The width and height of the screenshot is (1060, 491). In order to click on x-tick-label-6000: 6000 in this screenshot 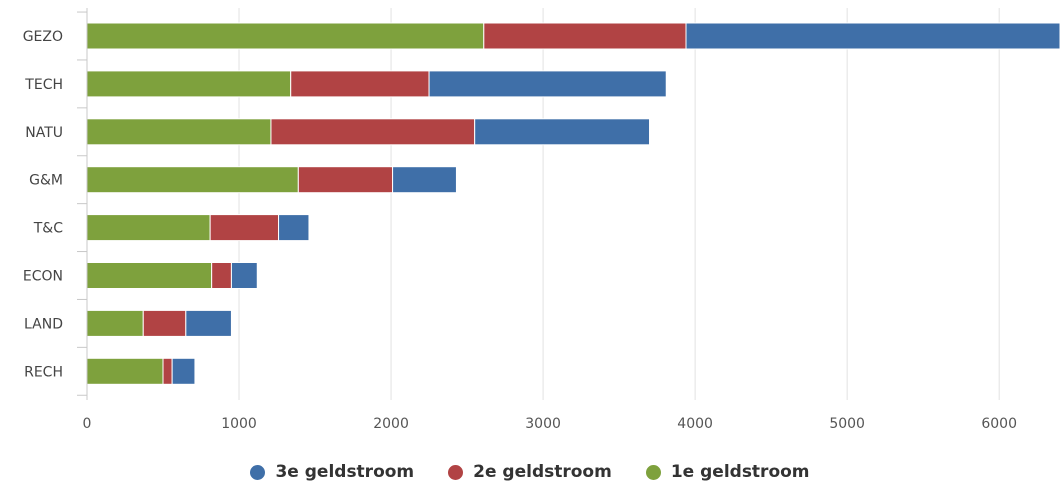, I will do `click(999, 424)`.